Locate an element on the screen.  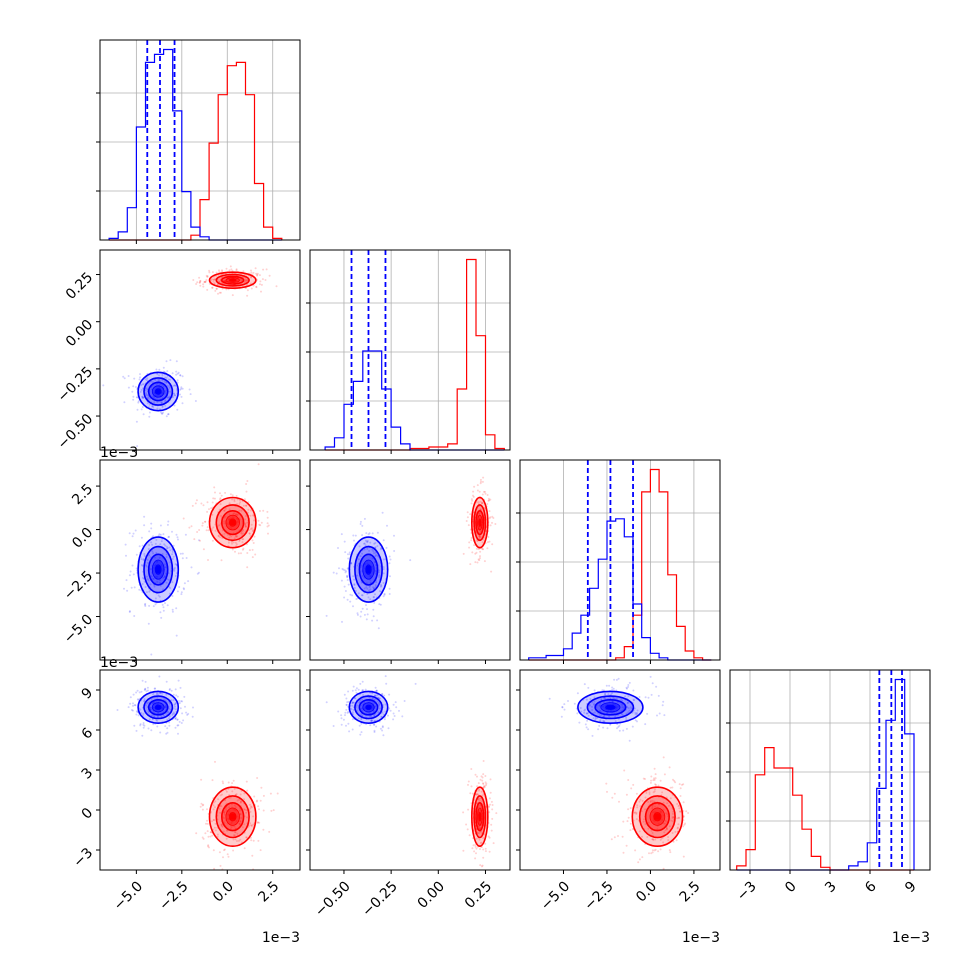
panel-frame is located at coordinates (410, 560).